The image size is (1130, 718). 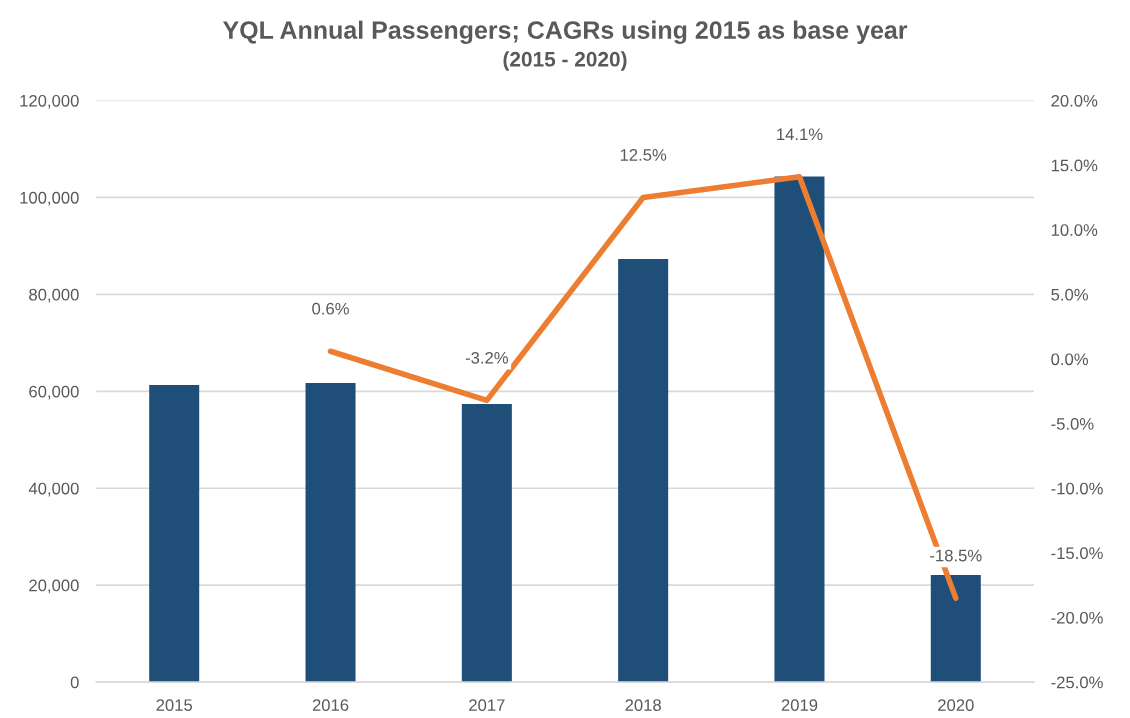 I want to click on x-tick-label: 2018, so click(x=643, y=705).